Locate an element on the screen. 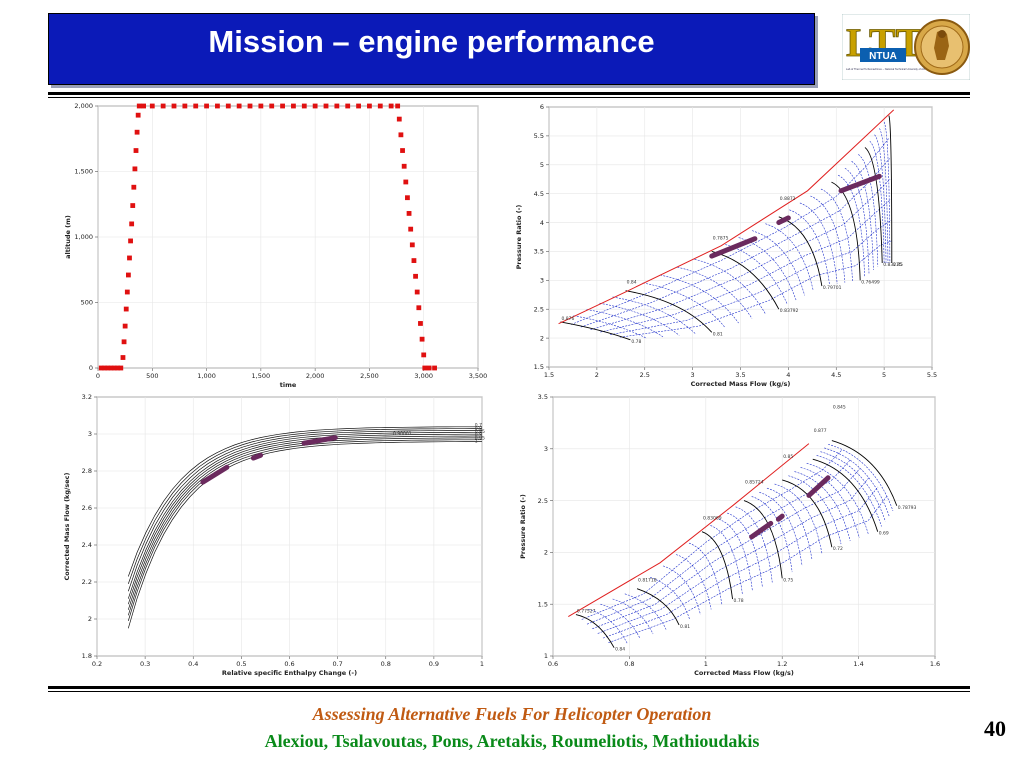 Image resolution: width=1024 pixels, height=768 pixels. contour-label: 0.75 is located at coordinates (788, 580).